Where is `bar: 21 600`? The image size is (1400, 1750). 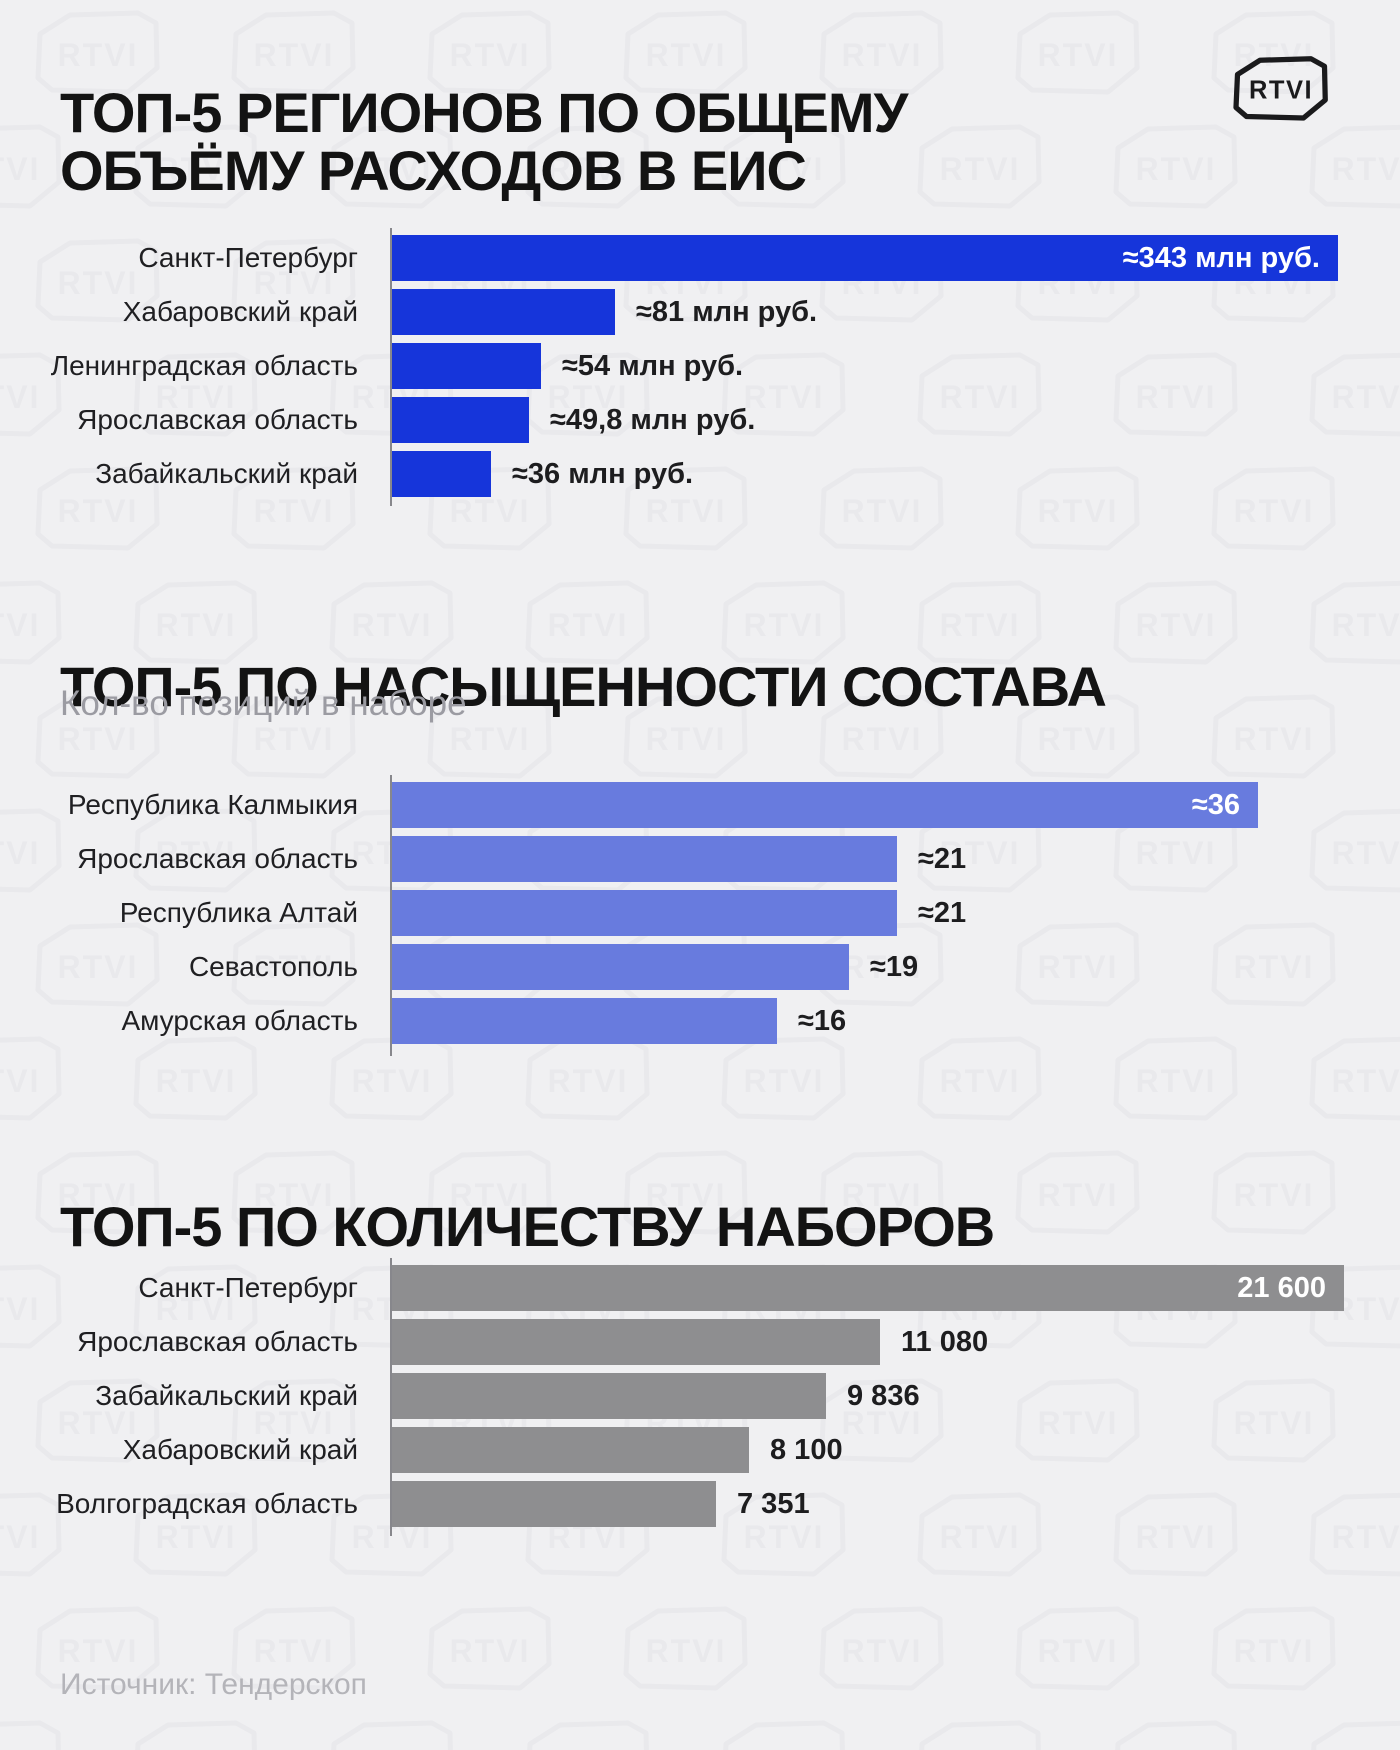 bar: 21 600 is located at coordinates (868, 1288).